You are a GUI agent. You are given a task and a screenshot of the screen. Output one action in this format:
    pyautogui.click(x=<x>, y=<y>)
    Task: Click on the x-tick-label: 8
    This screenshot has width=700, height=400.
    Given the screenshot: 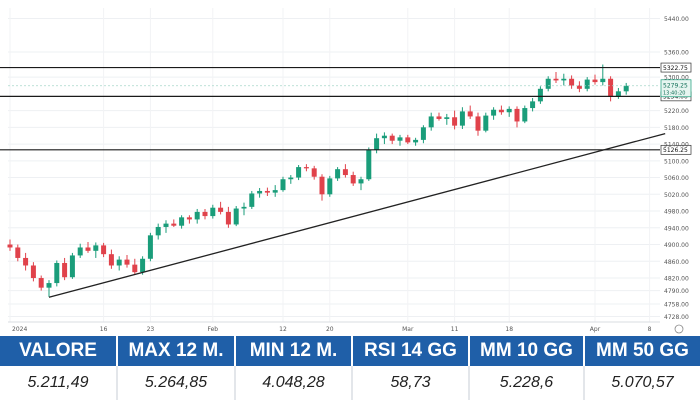 What is the action you would take?
    pyautogui.click(x=650, y=329)
    